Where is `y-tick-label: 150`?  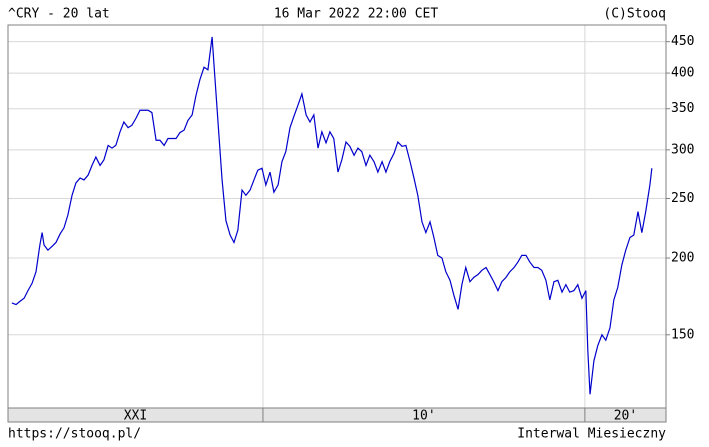 y-tick-label: 150 is located at coordinates (682, 334).